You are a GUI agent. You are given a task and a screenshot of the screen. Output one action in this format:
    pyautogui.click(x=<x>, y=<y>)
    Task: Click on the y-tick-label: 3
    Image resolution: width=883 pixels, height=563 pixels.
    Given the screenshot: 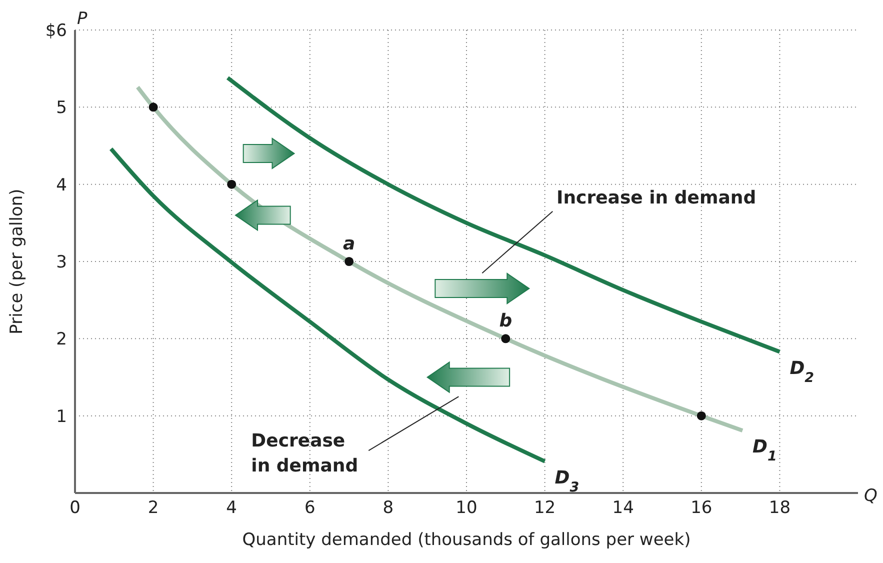 What is the action you would take?
    pyautogui.click(x=61, y=262)
    